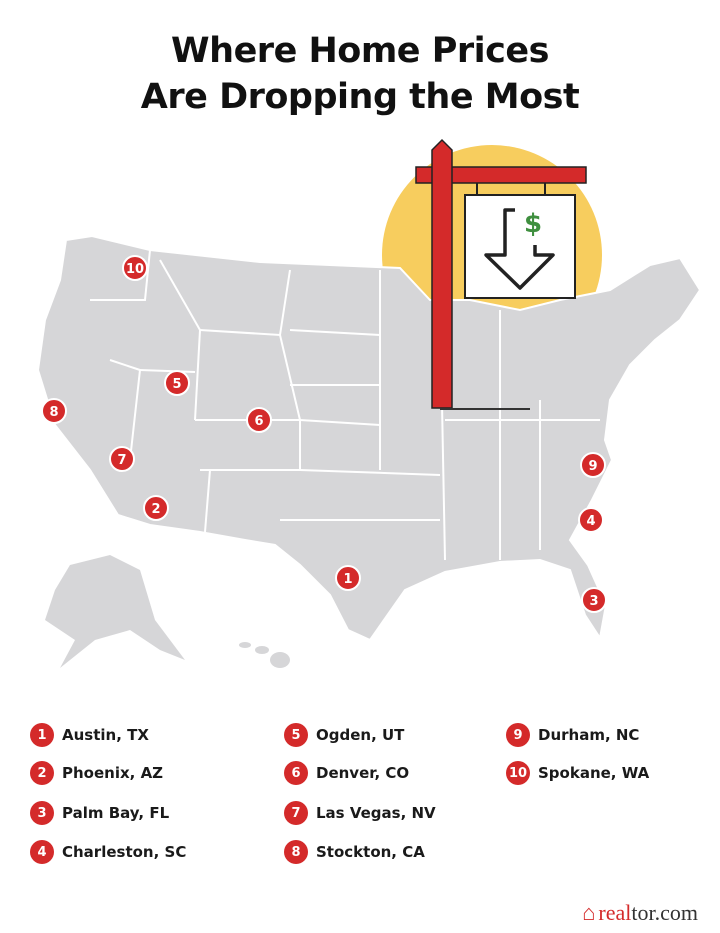  Describe the element at coordinates (296, 773) in the screenshot. I see `rank-badge: 6` at that location.